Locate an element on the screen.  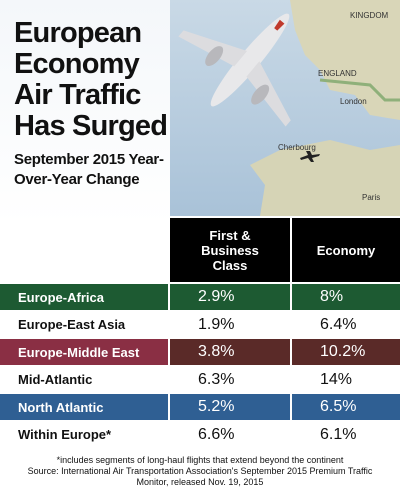
row-label: Europe-Africa is located at coordinates (84, 297).